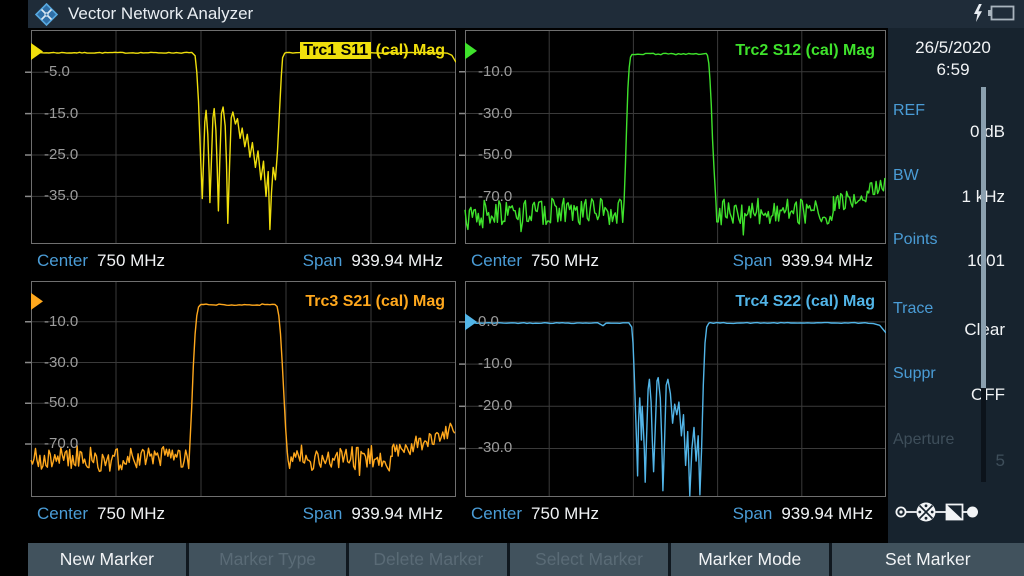  What do you see at coordinates (906, 175) in the screenshot?
I see `field-label: BW` at bounding box center [906, 175].